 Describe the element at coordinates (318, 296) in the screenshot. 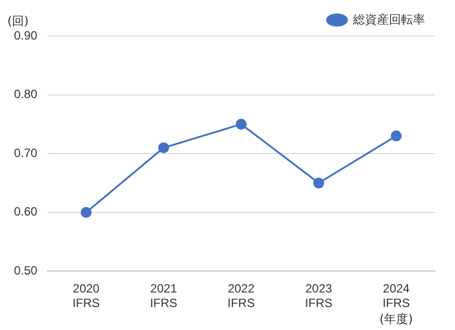

I see `x-tick-label: 2023 IFRS` at that location.